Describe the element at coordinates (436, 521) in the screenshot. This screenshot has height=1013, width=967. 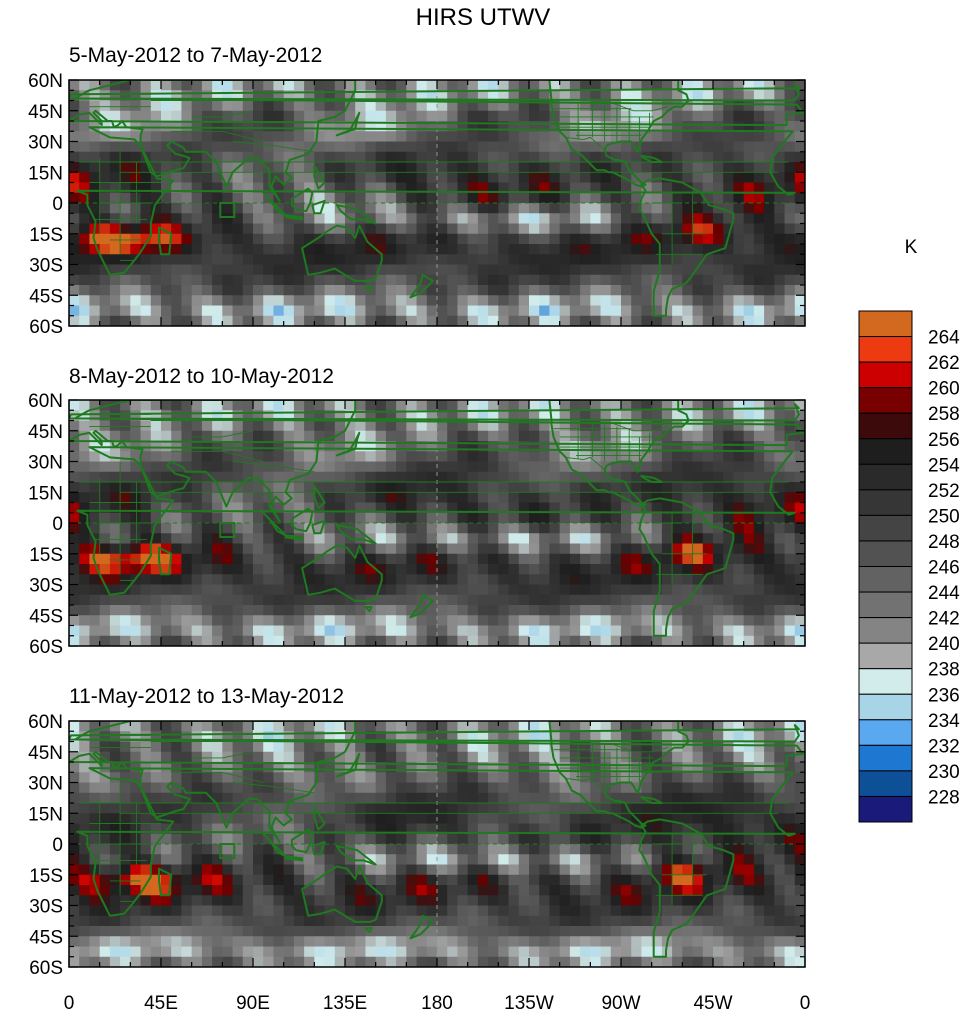
I see `coastline` at that location.